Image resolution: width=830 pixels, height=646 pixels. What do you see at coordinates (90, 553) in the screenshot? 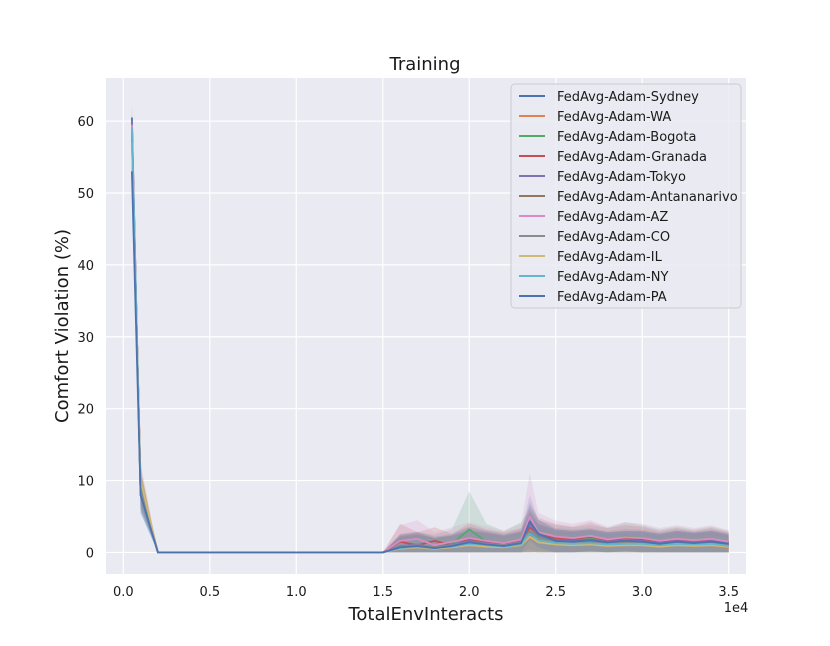
I see `y-tick-label: 0` at bounding box center [90, 553].